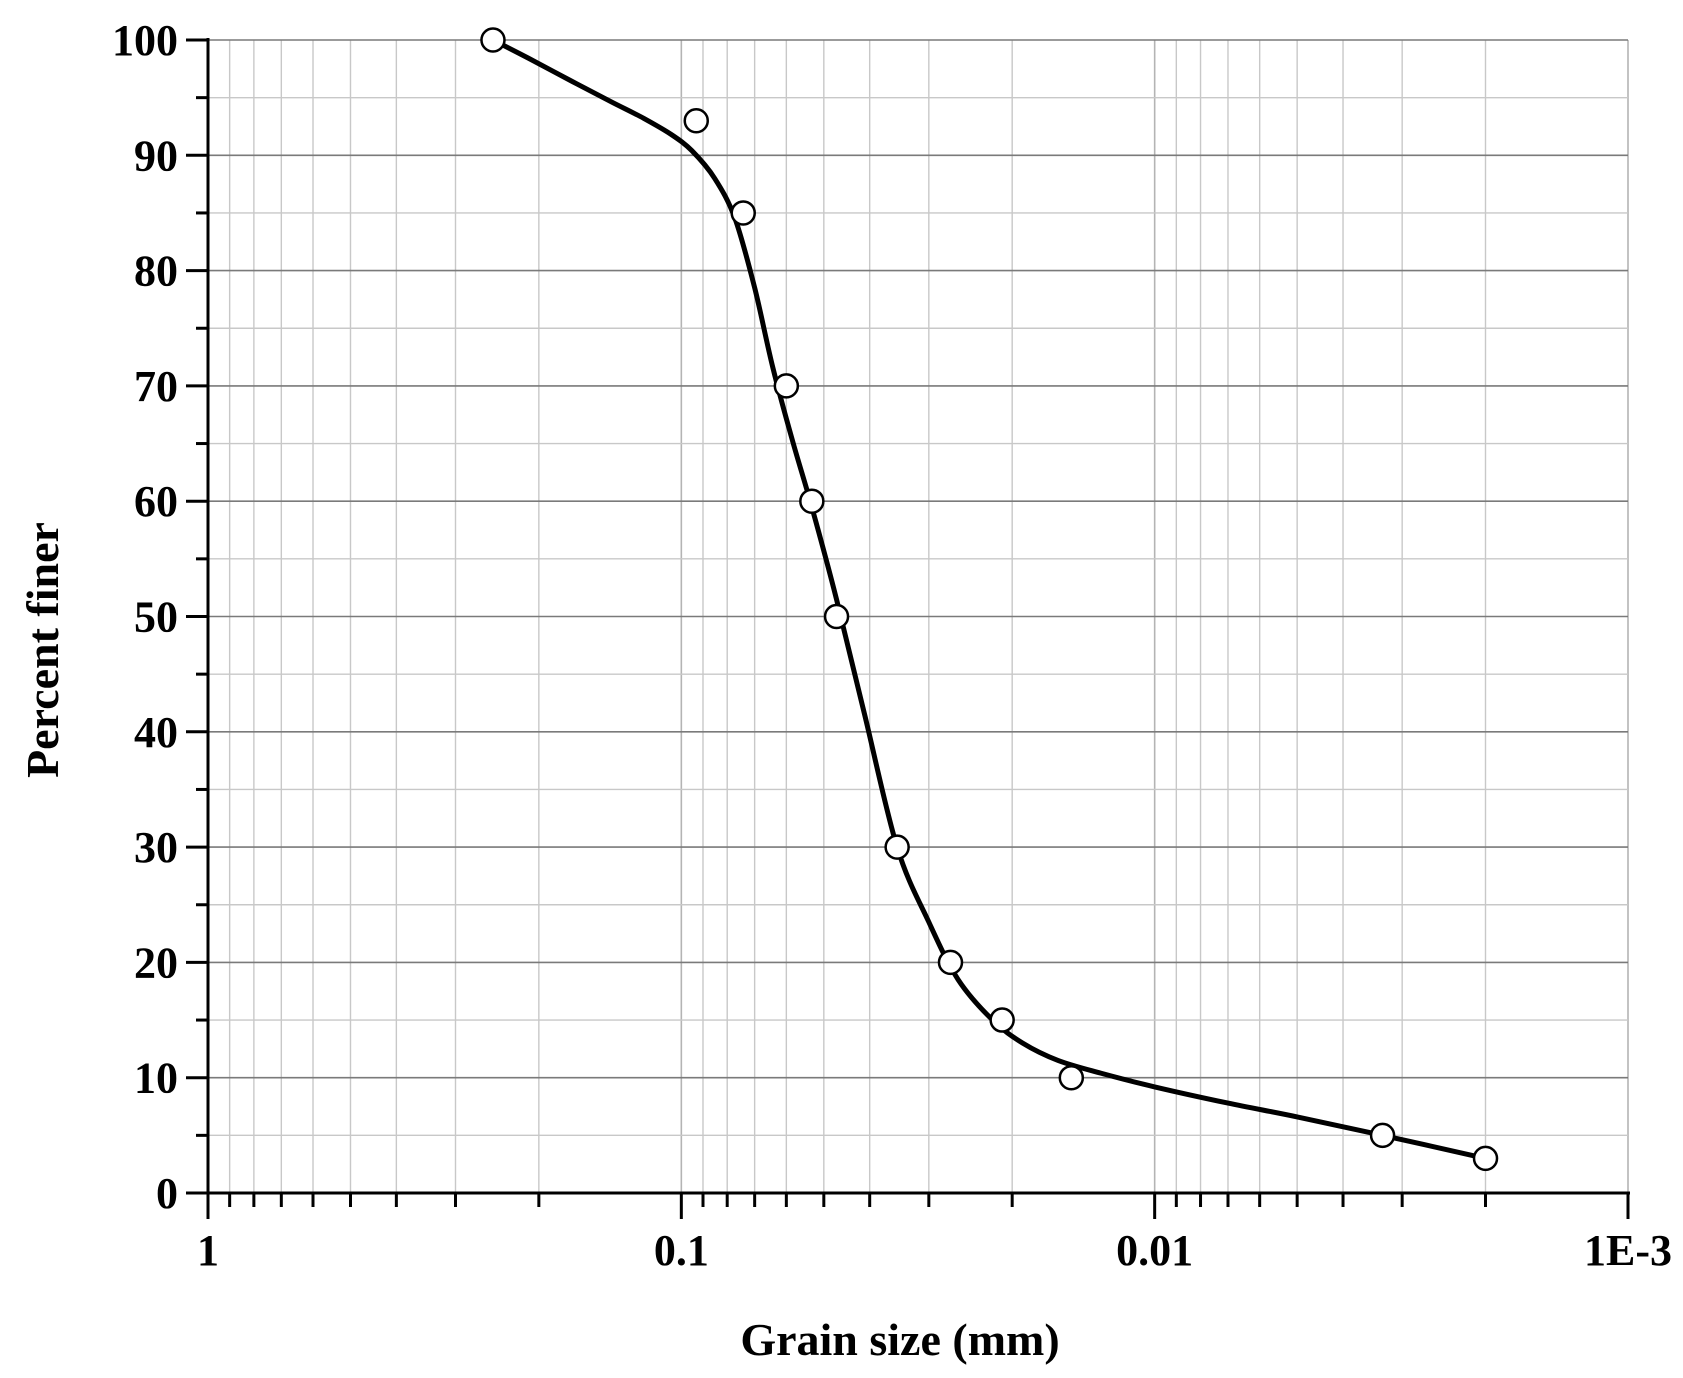 This screenshot has height=1378, width=1683. Describe the element at coordinates (208, 1250) in the screenshot. I see `x-tick-label: 1` at that location.